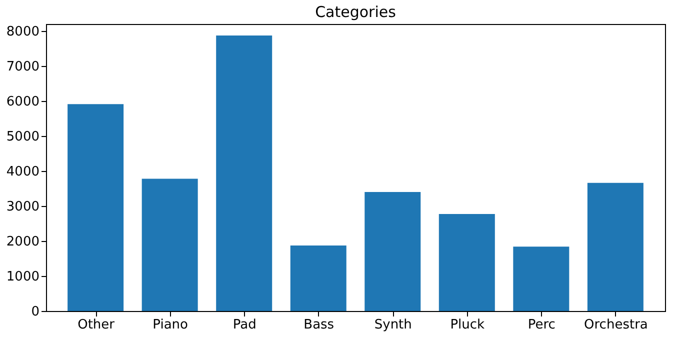 The image size is (683, 351). Describe the element at coordinates (355, 12) in the screenshot. I see `chart-title: Categories` at that location.